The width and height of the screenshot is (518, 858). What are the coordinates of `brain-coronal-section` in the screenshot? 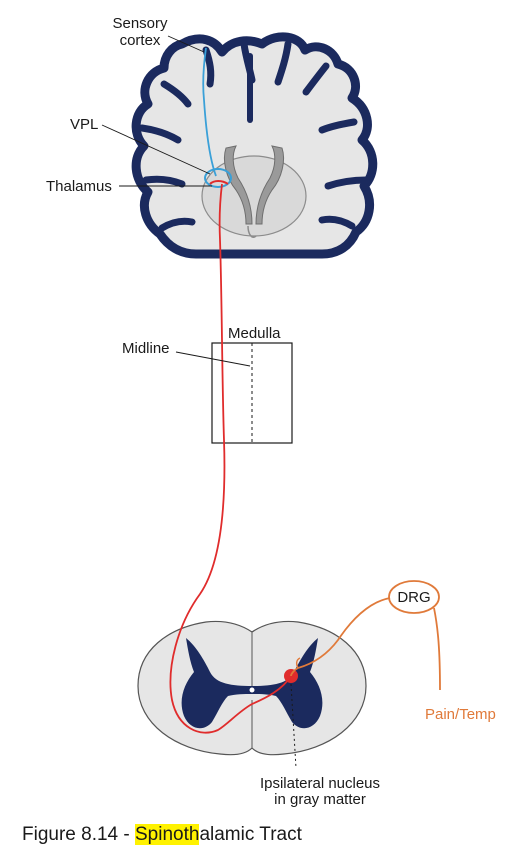 It's located at (254, 145).